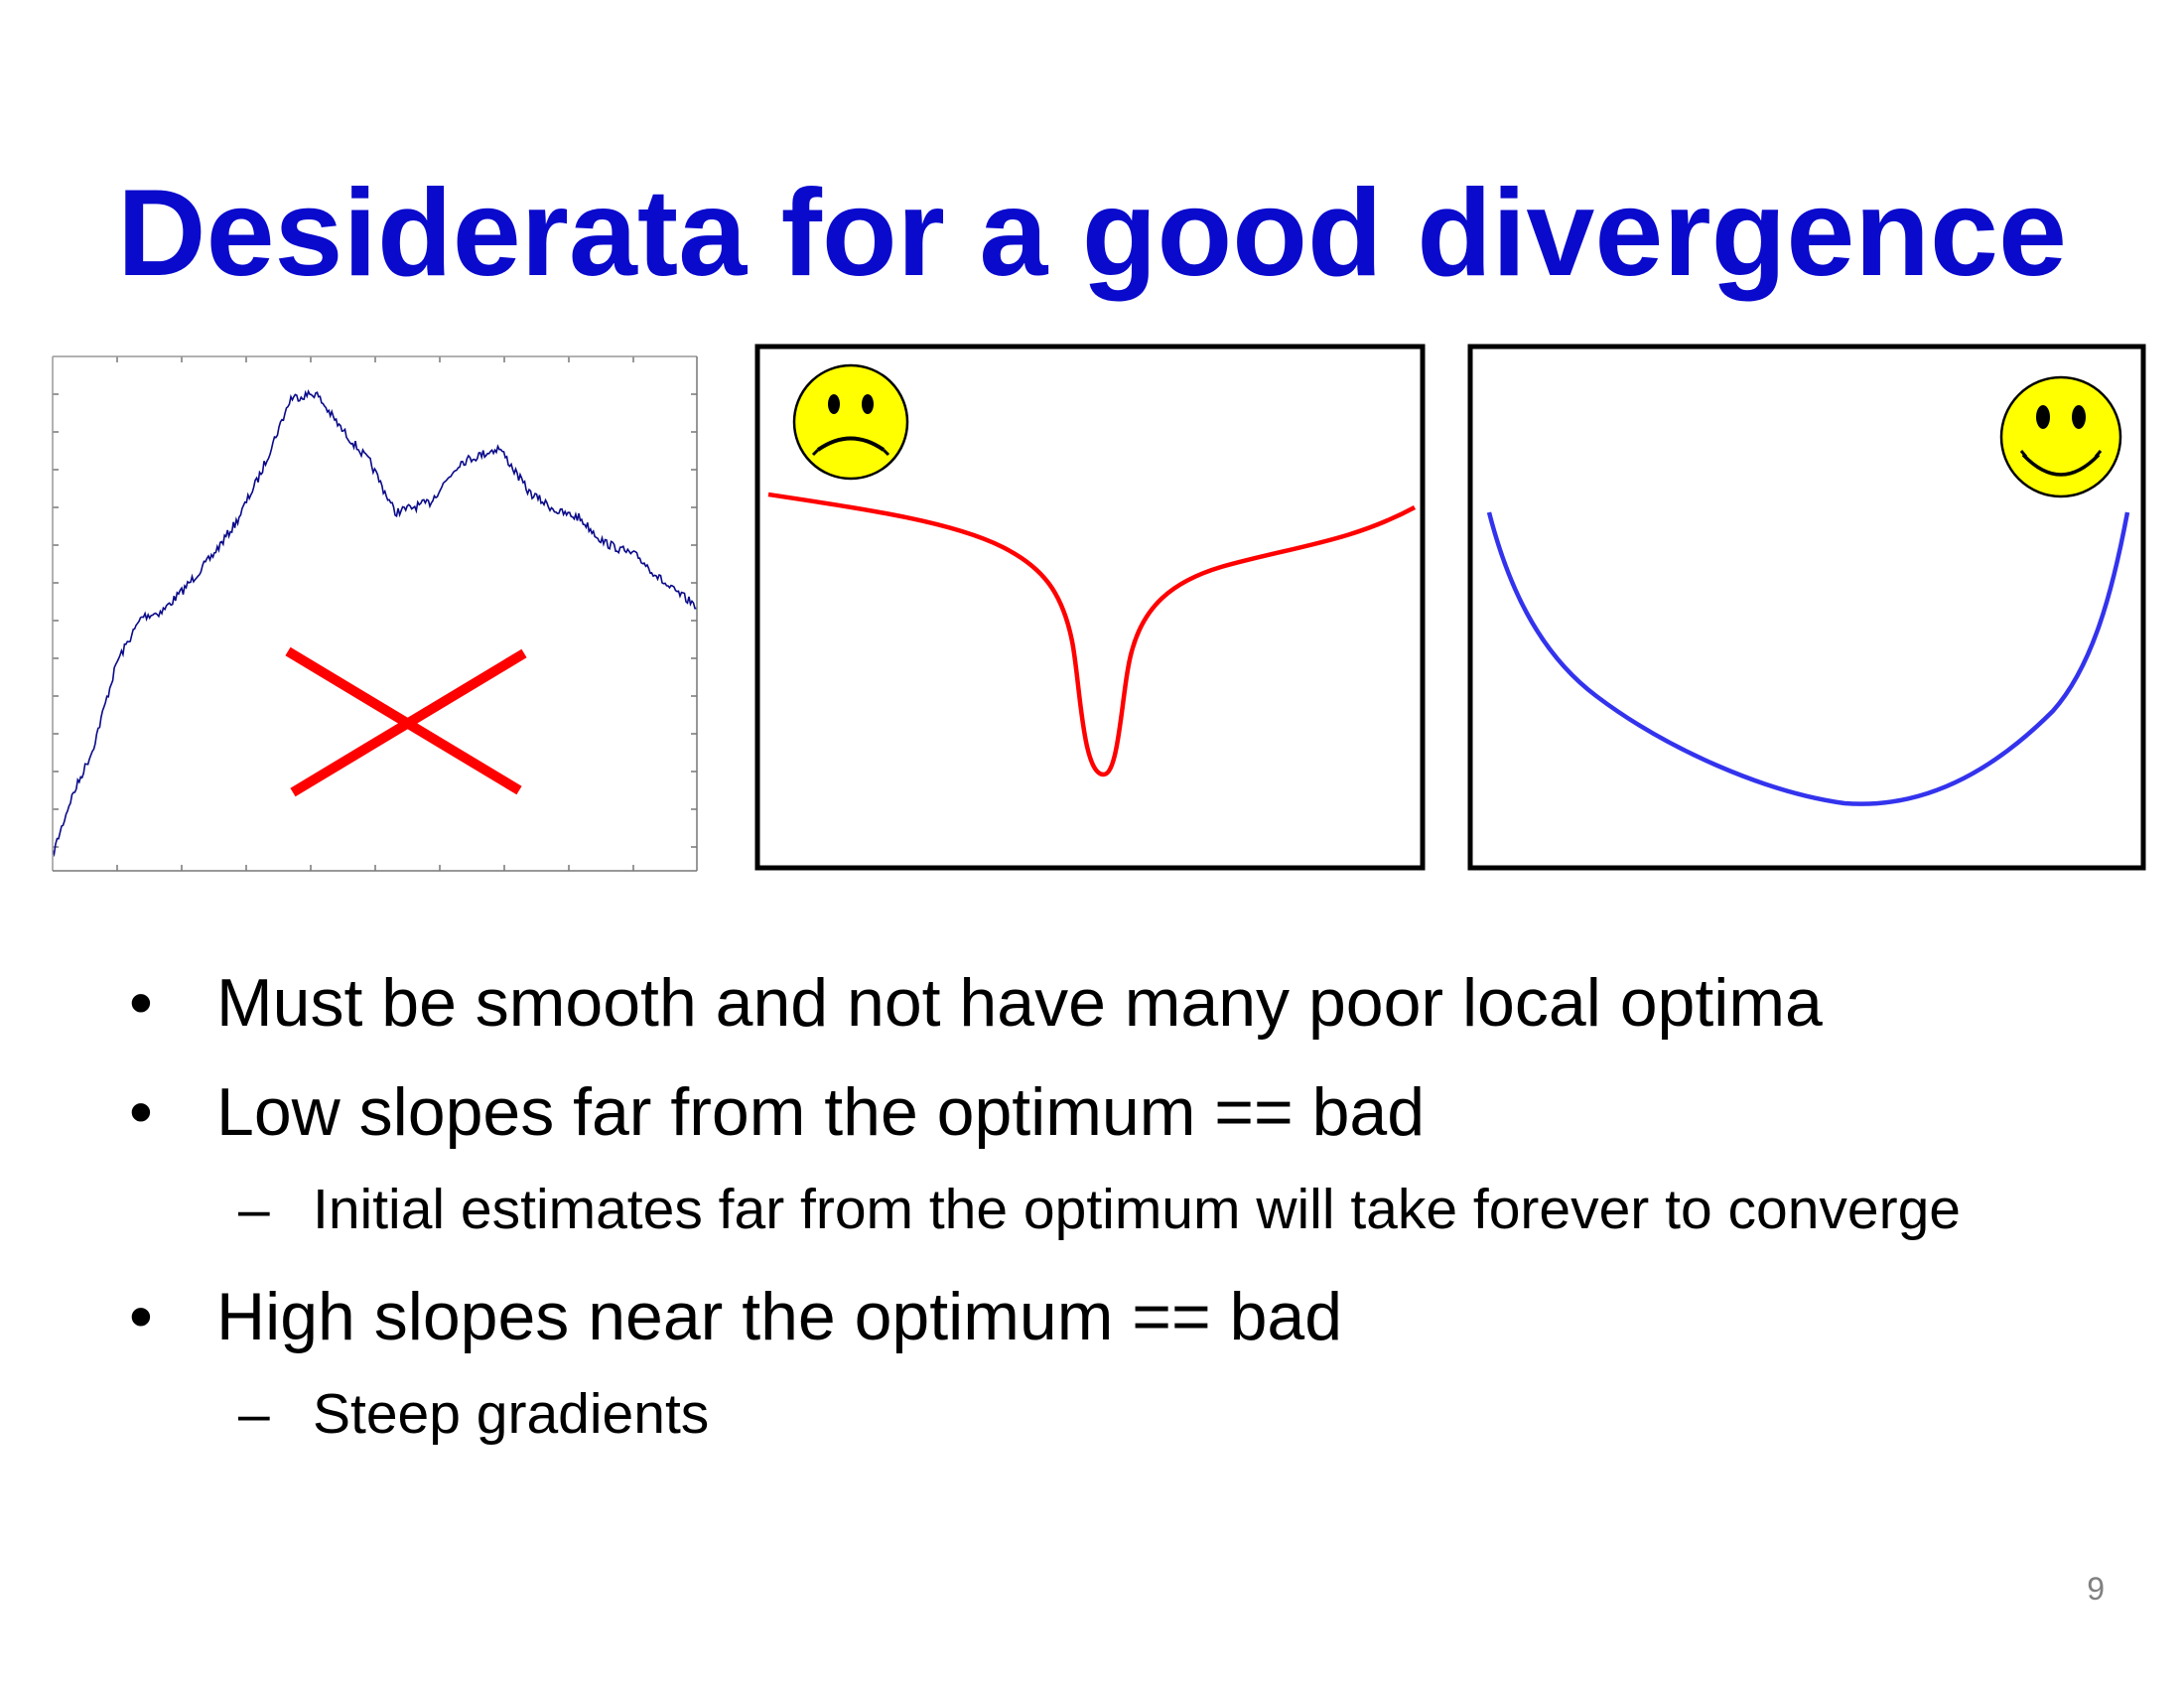  What do you see at coordinates (2096, 1589) in the screenshot?
I see `page-number: 9` at bounding box center [2096, 1589].